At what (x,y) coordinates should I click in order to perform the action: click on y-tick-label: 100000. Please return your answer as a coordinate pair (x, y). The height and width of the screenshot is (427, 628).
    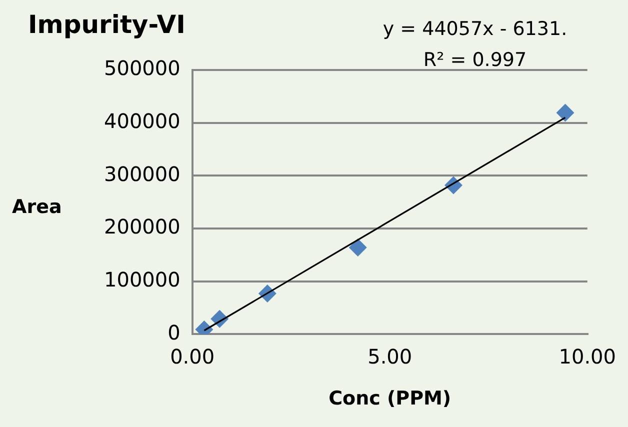
    Looking at the image, I should click on (142, 280).